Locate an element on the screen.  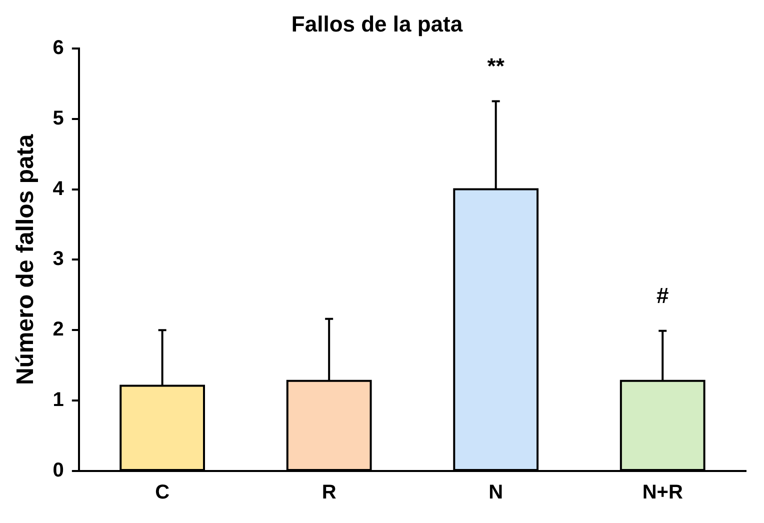
x-tick-label: C is located at coordinates (162, 493).